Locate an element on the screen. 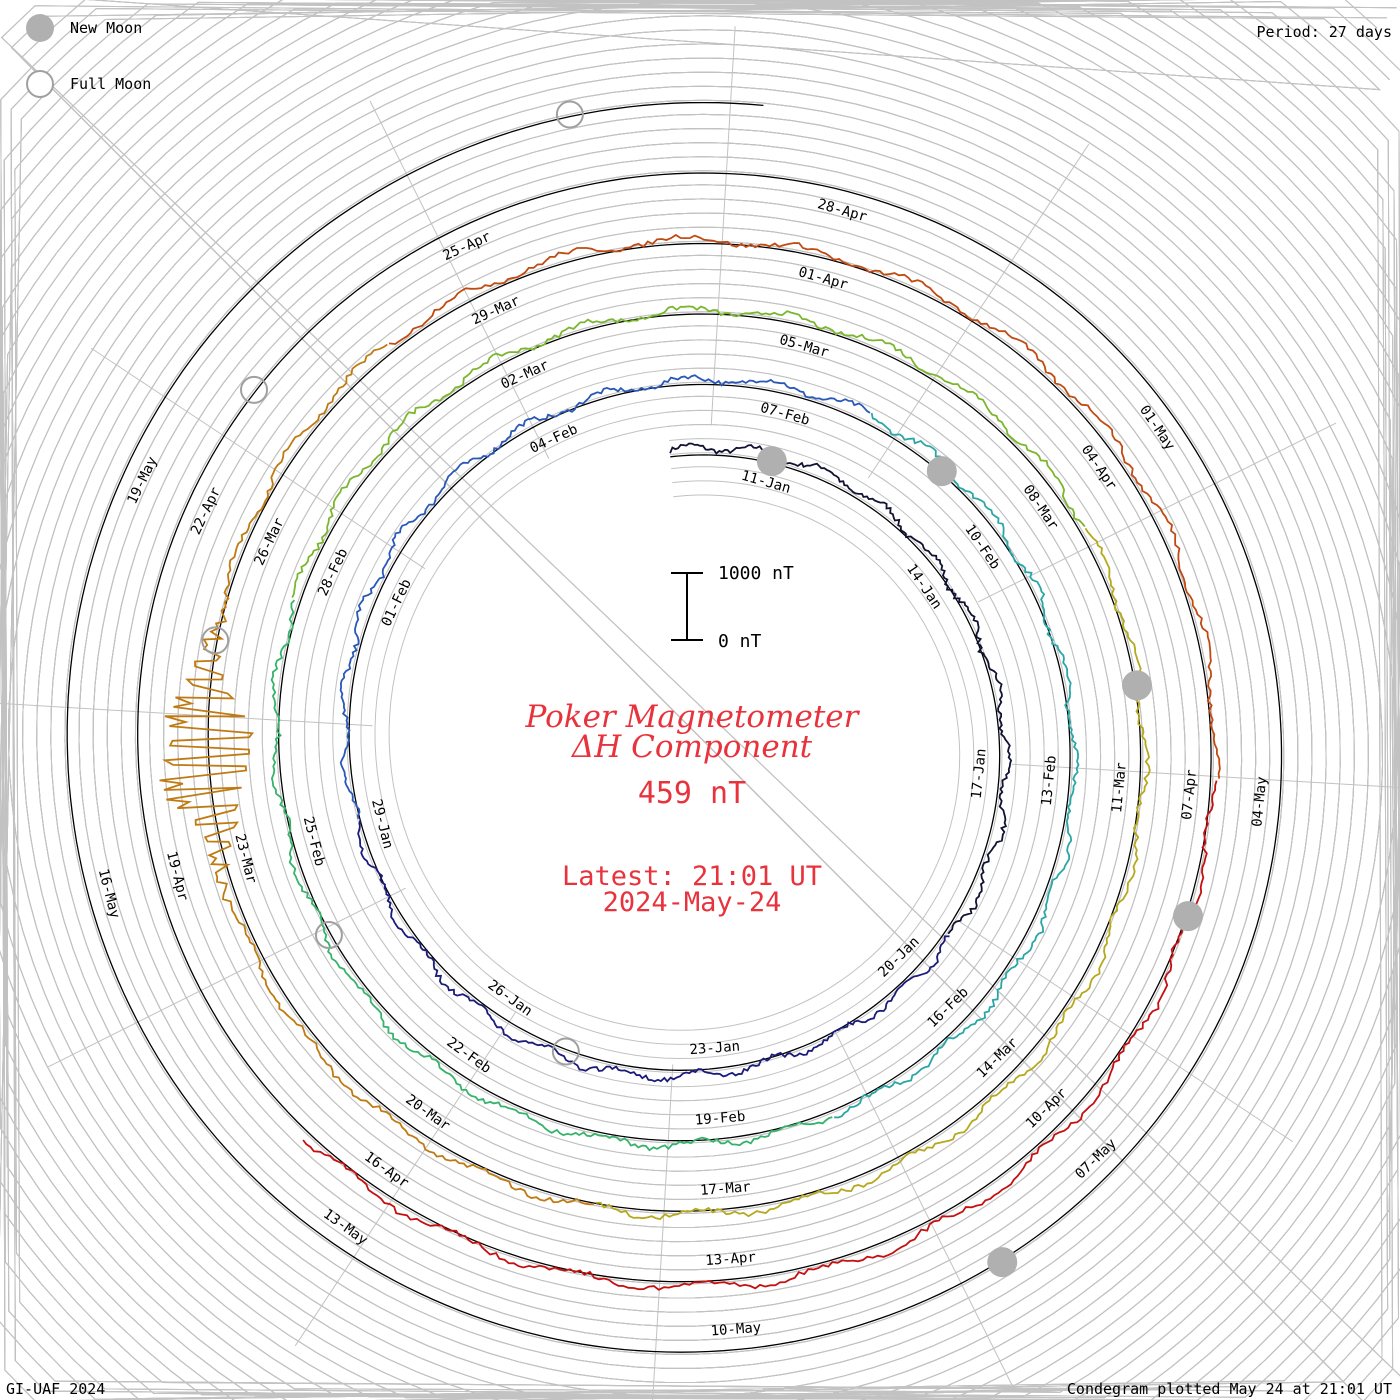  footer-plotted: Condegram plotted May 24 at 21:01 UT is located at coordinates (1229, 1389).